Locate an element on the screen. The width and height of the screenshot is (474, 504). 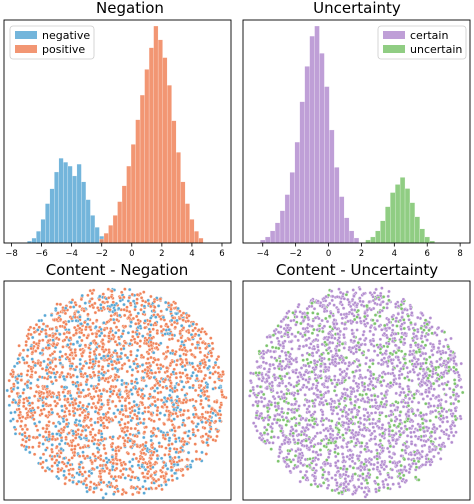
x-tick-label: −4 is located at coordinates (71, 254).